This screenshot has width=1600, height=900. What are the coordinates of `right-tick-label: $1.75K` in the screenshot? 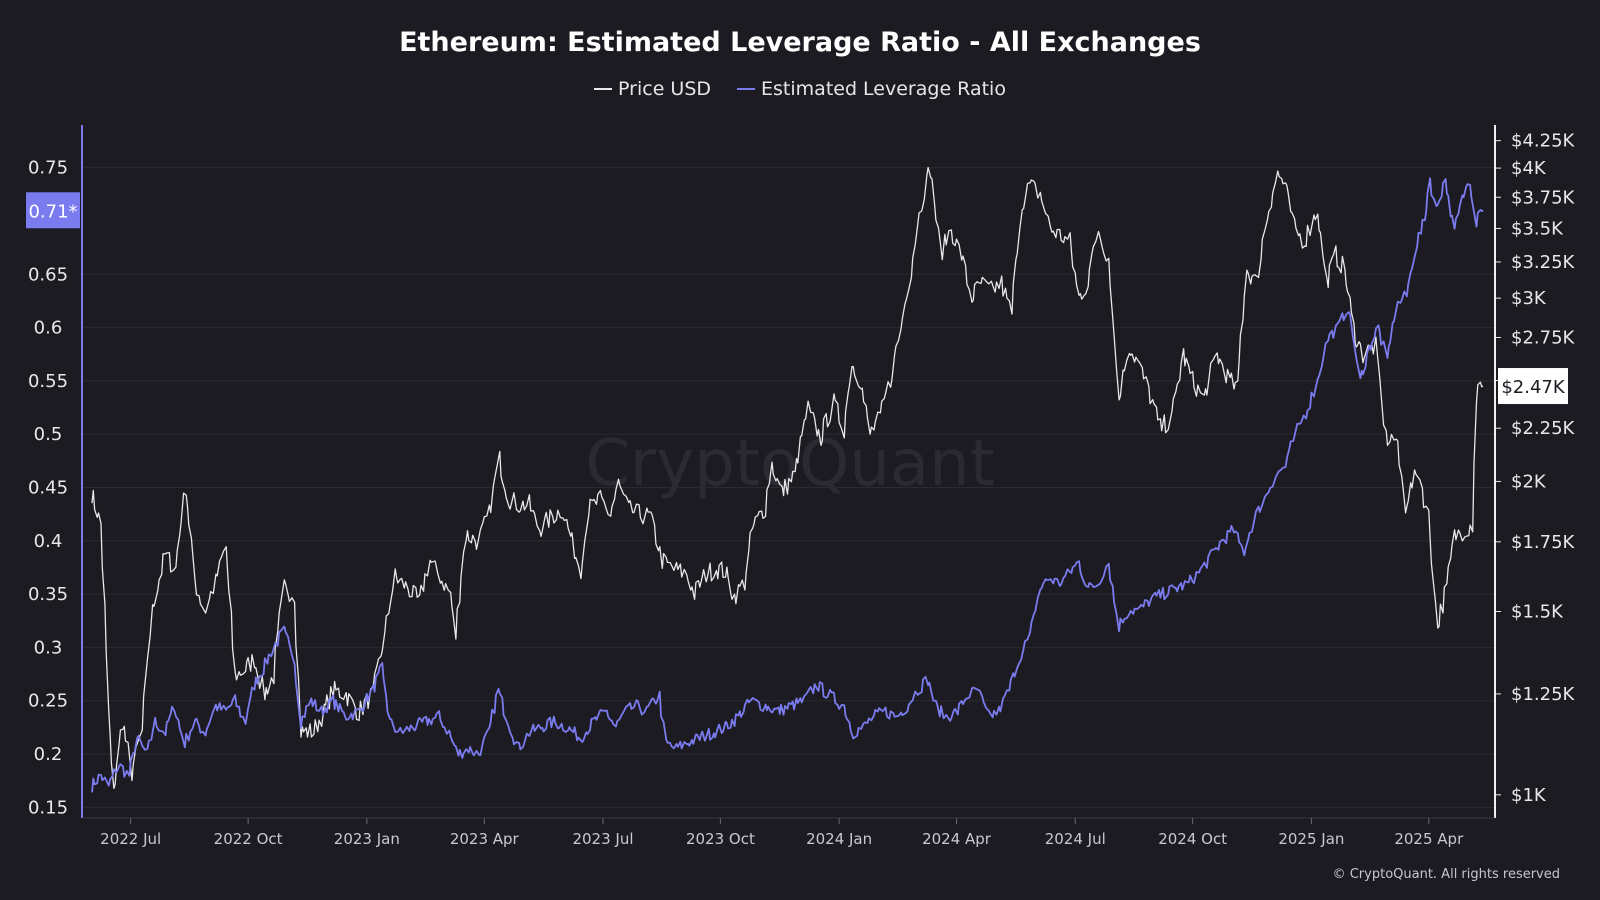 It's located at (1543, 542).